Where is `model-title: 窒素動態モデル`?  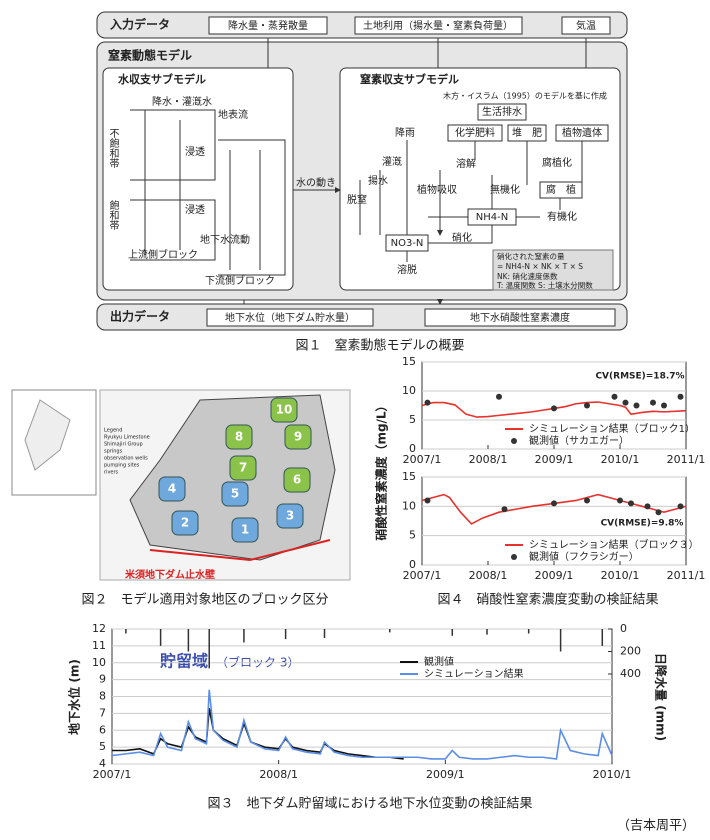
model-title: 窒素動態モデル is located at coordinates (150, 55).